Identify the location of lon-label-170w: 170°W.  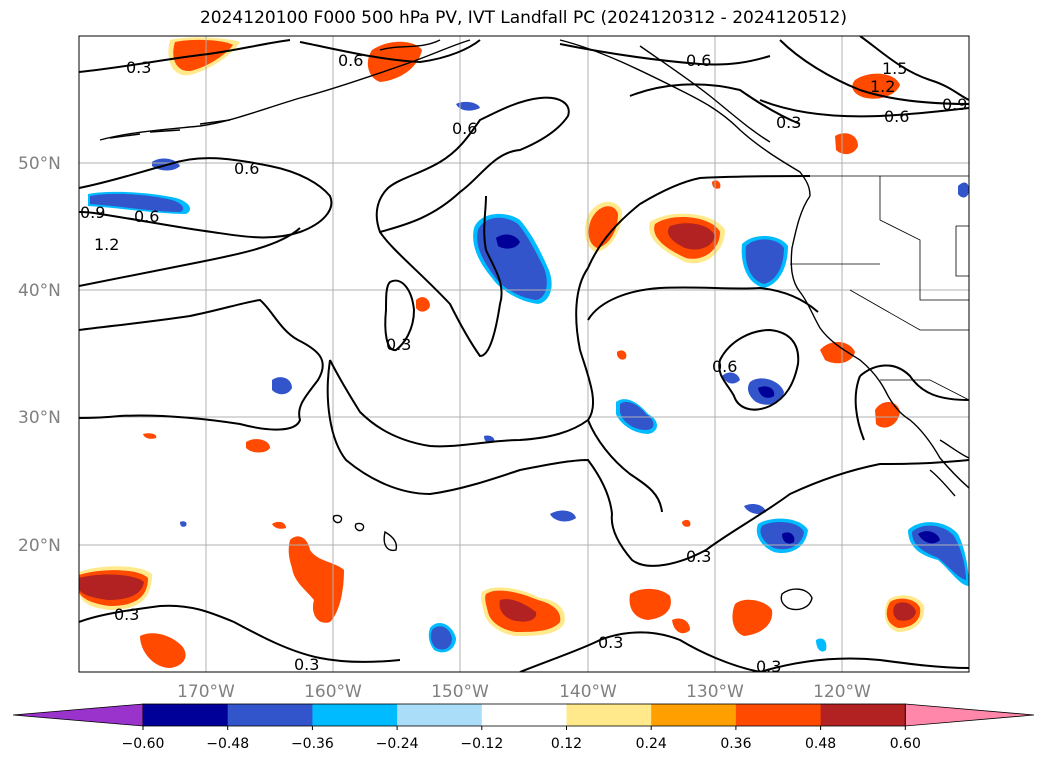
(206, 692).